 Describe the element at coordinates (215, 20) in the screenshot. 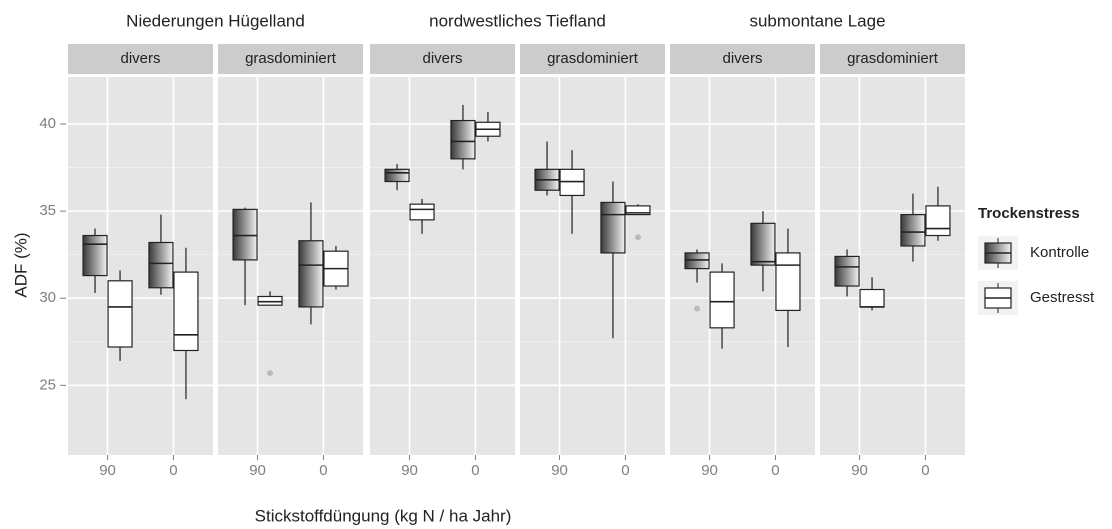

I see `facet-label: Niederungen Hügelland` at that location.